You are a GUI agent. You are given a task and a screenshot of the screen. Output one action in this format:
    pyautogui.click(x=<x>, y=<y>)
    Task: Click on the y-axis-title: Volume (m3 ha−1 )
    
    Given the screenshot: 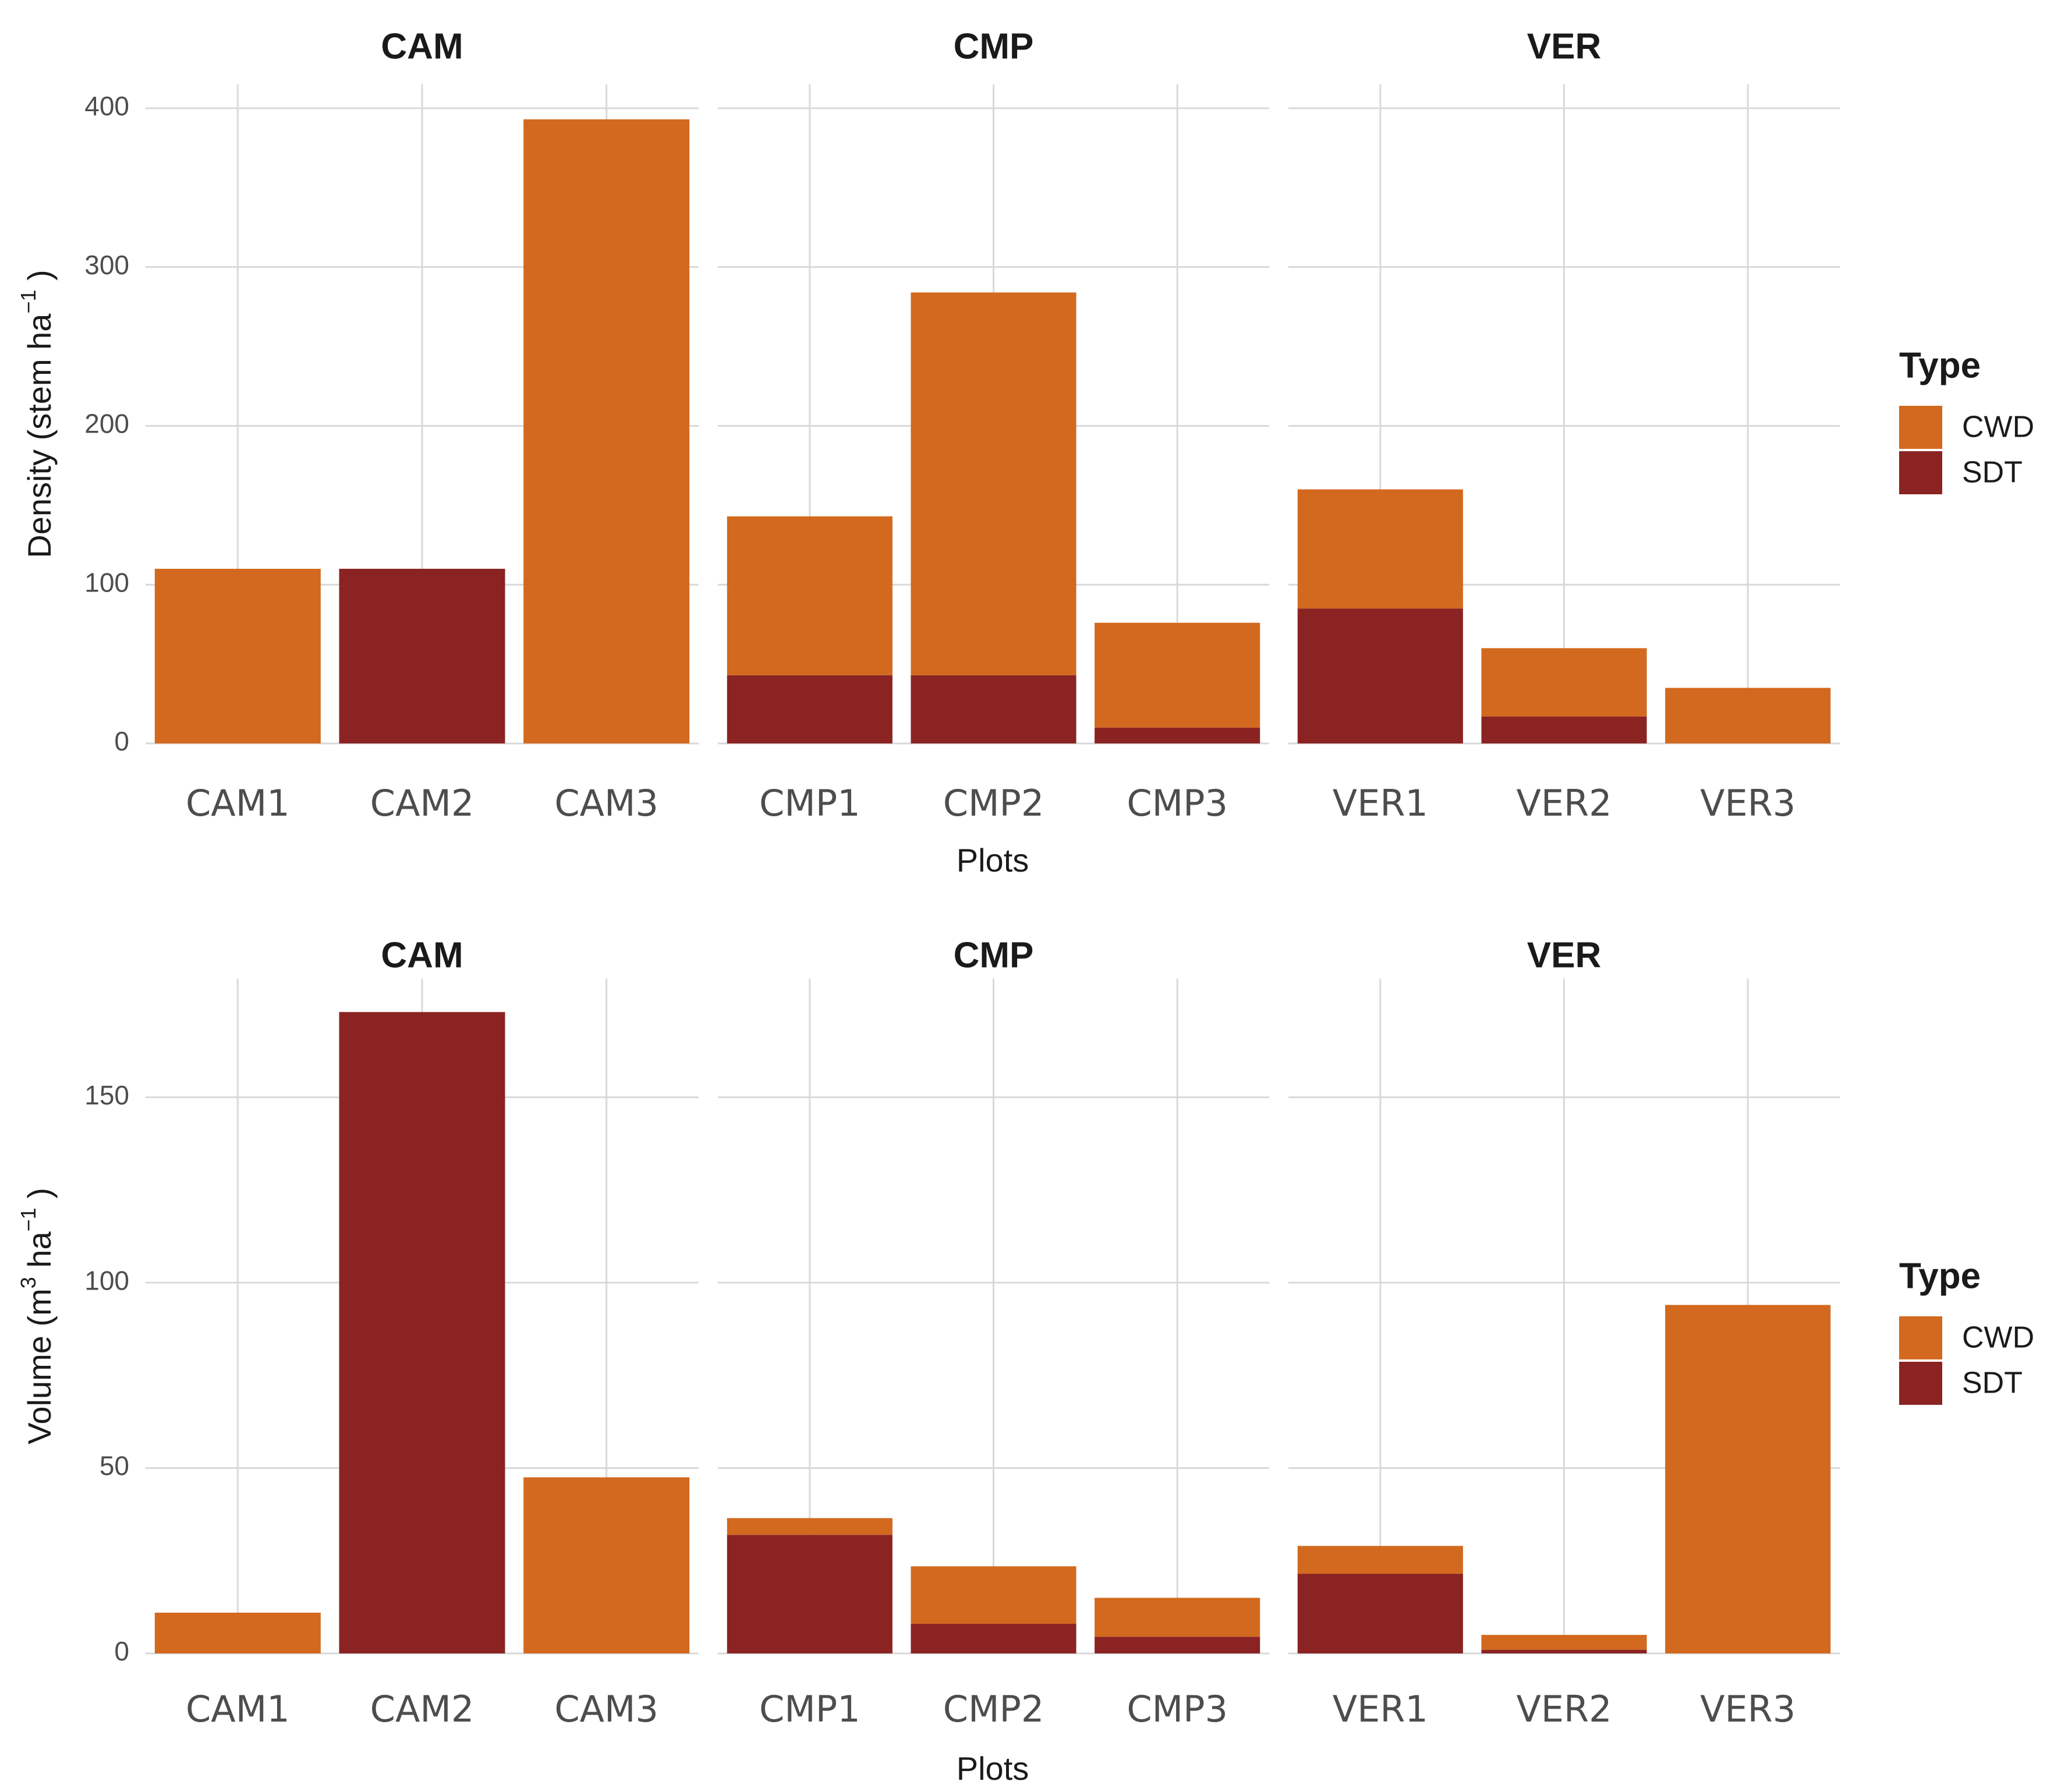 What is the action you would take?
    pyautogui.click(x=37, y=1316)
    